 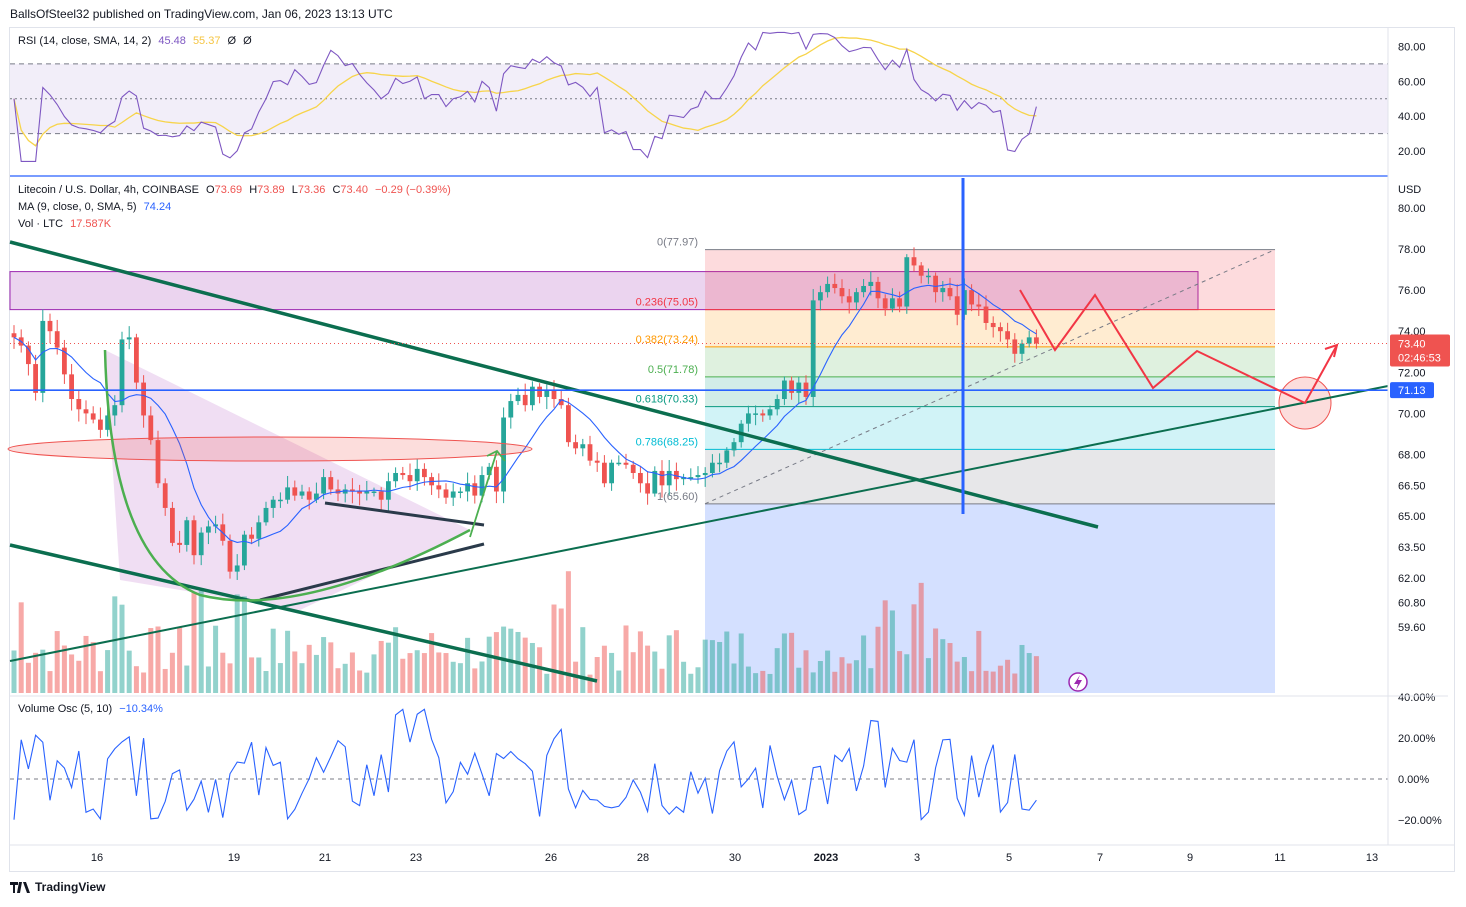 I want to click on close-label: C, so click(x=336, y=190).